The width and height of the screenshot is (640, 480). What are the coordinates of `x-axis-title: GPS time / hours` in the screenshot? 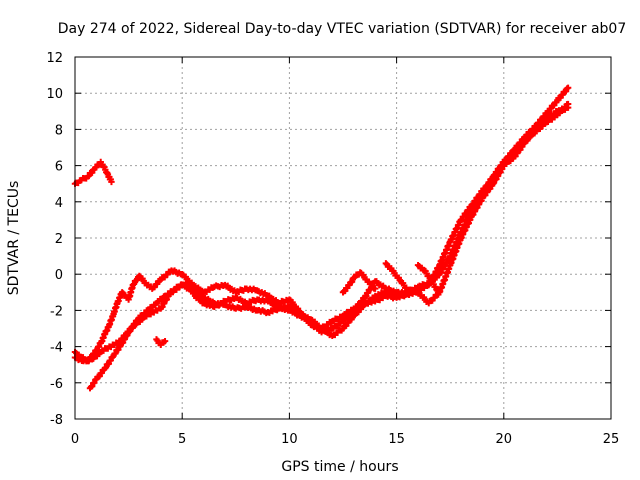 It's located at (339, 467).